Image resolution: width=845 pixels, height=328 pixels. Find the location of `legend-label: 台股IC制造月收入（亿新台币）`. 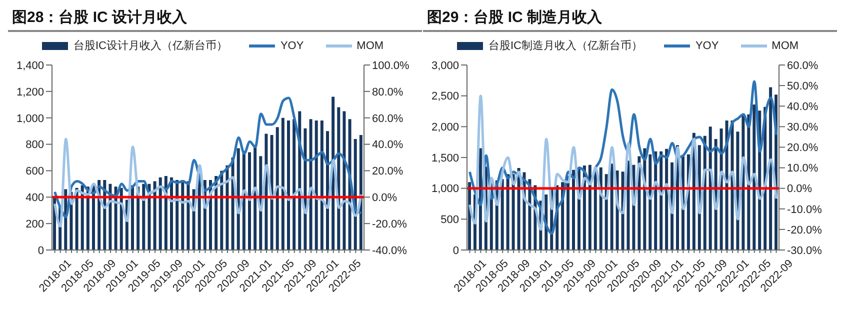

legend-label: 台股IC制造月收入（亿新台币） is located at coordinates (565, 45).